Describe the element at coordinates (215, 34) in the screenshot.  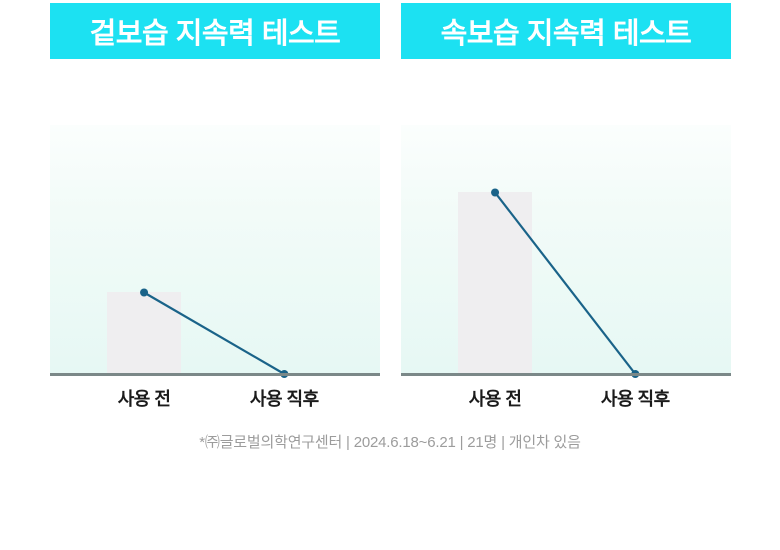
I see `chart-title: 겉보습 지속력 테스트` at that location.